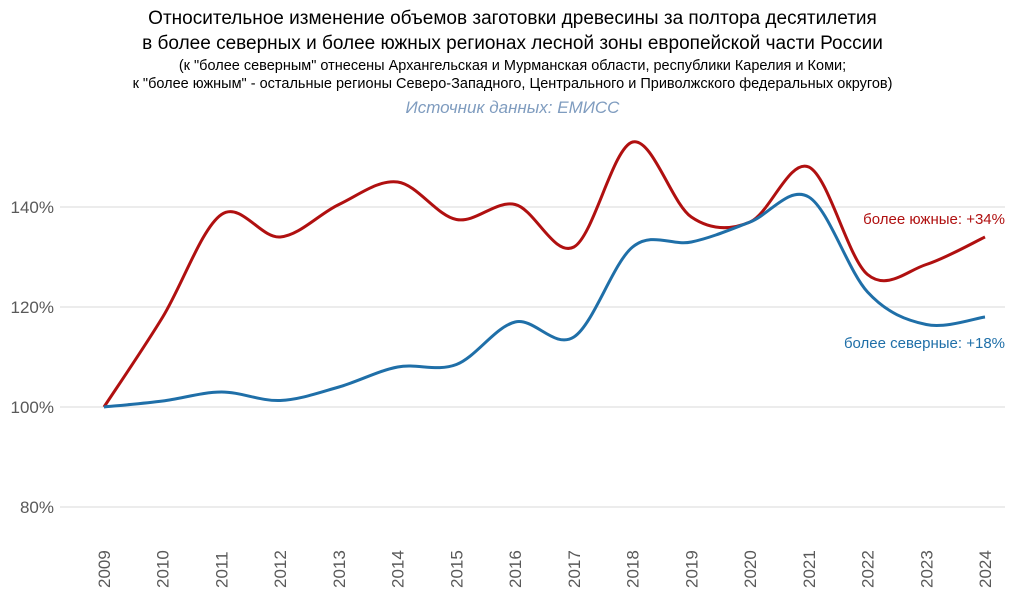 This screenshot has height=594, width=1025. I want to click on x-tick-label: 2017, so click(574, 569).